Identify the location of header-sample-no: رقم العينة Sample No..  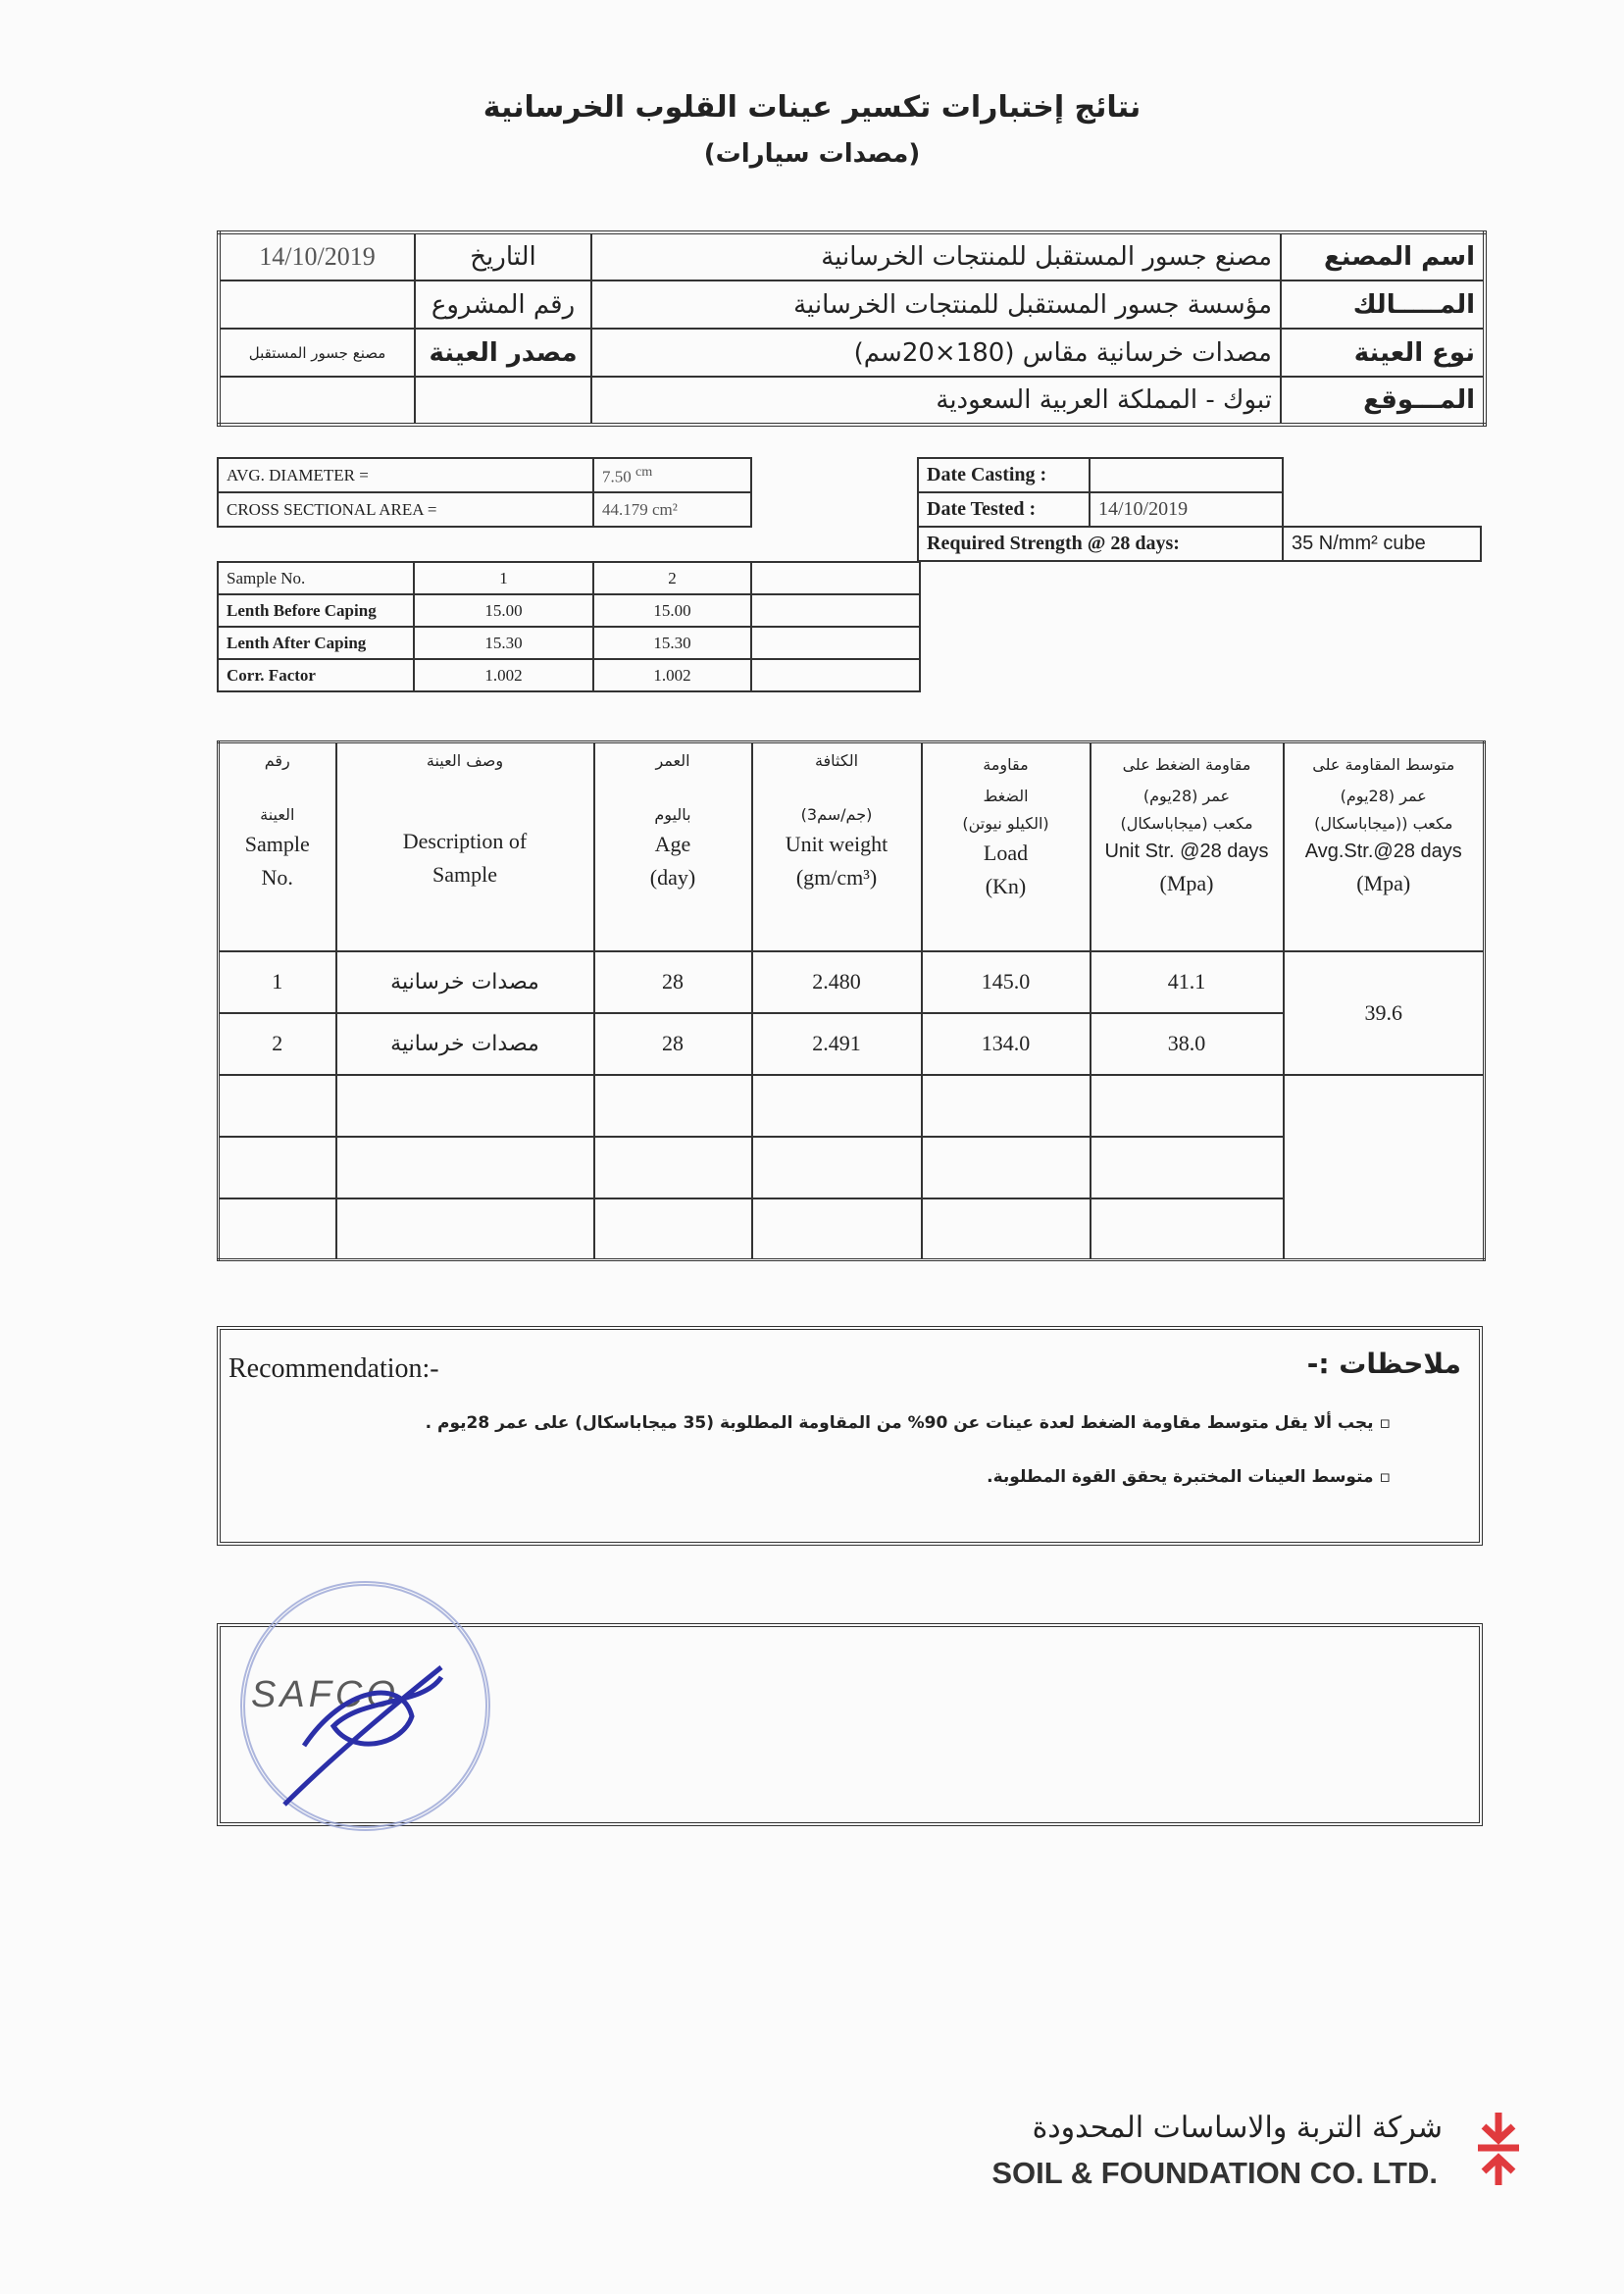
(277, 846).